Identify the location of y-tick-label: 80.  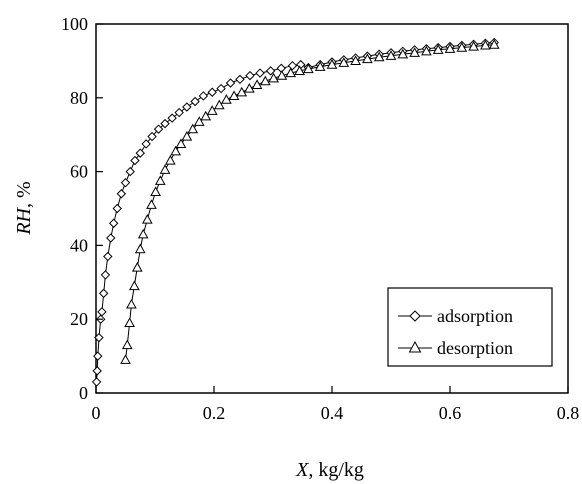
(79, 98).